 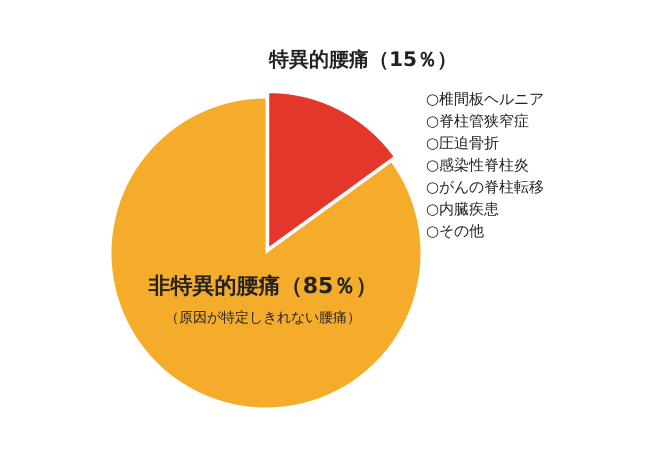 What do you see at coordinates (455, 231) in the screenshot?
I see `text: ○その他` at bounding box center [455, 231].